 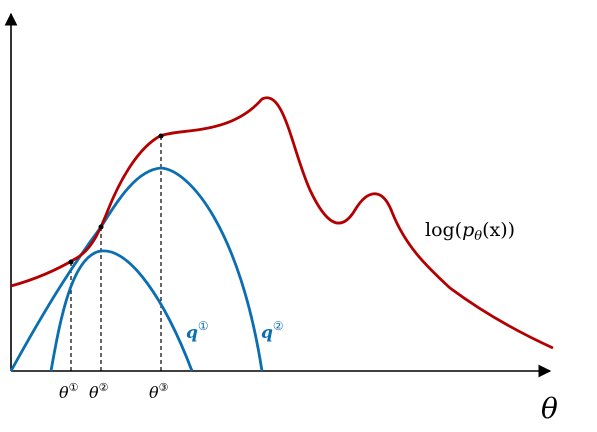 What do you see at coordinates (159, 391) in the screenshot?
I see `tick-label-theta-3: θ③` at bounding box center [159, 391].